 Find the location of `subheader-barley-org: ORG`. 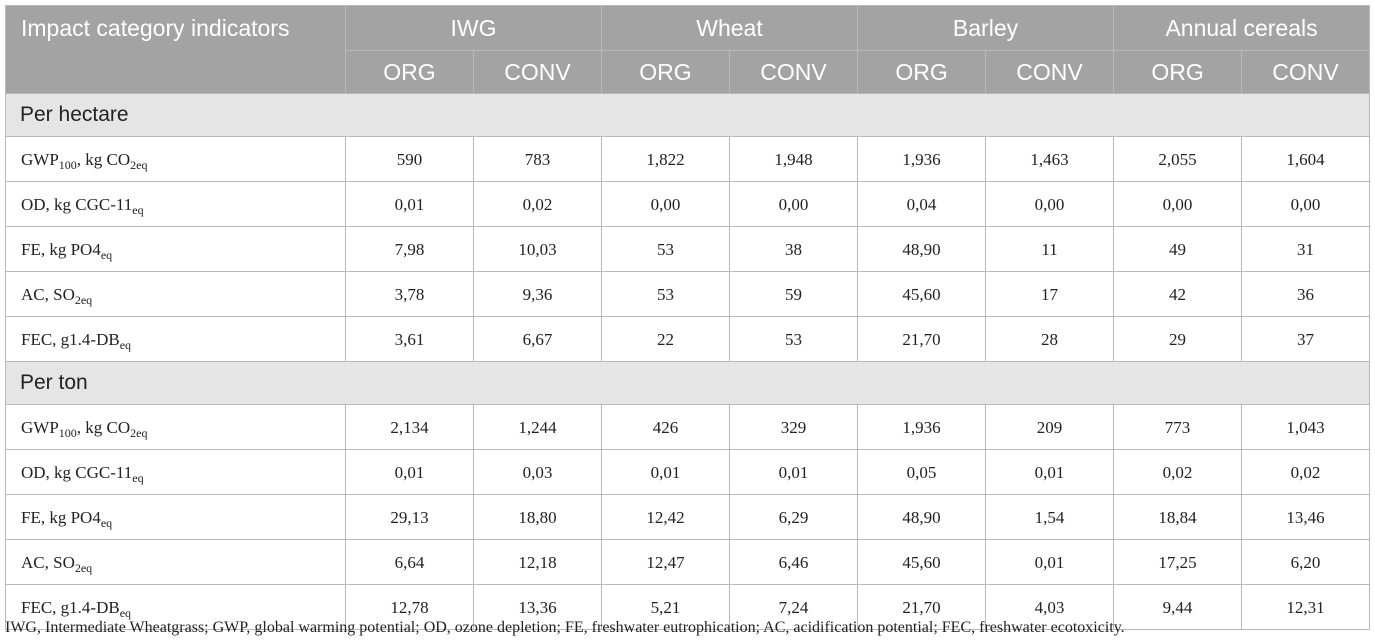

subheader-barley-org: ORG is located at coordinates (922, 72).